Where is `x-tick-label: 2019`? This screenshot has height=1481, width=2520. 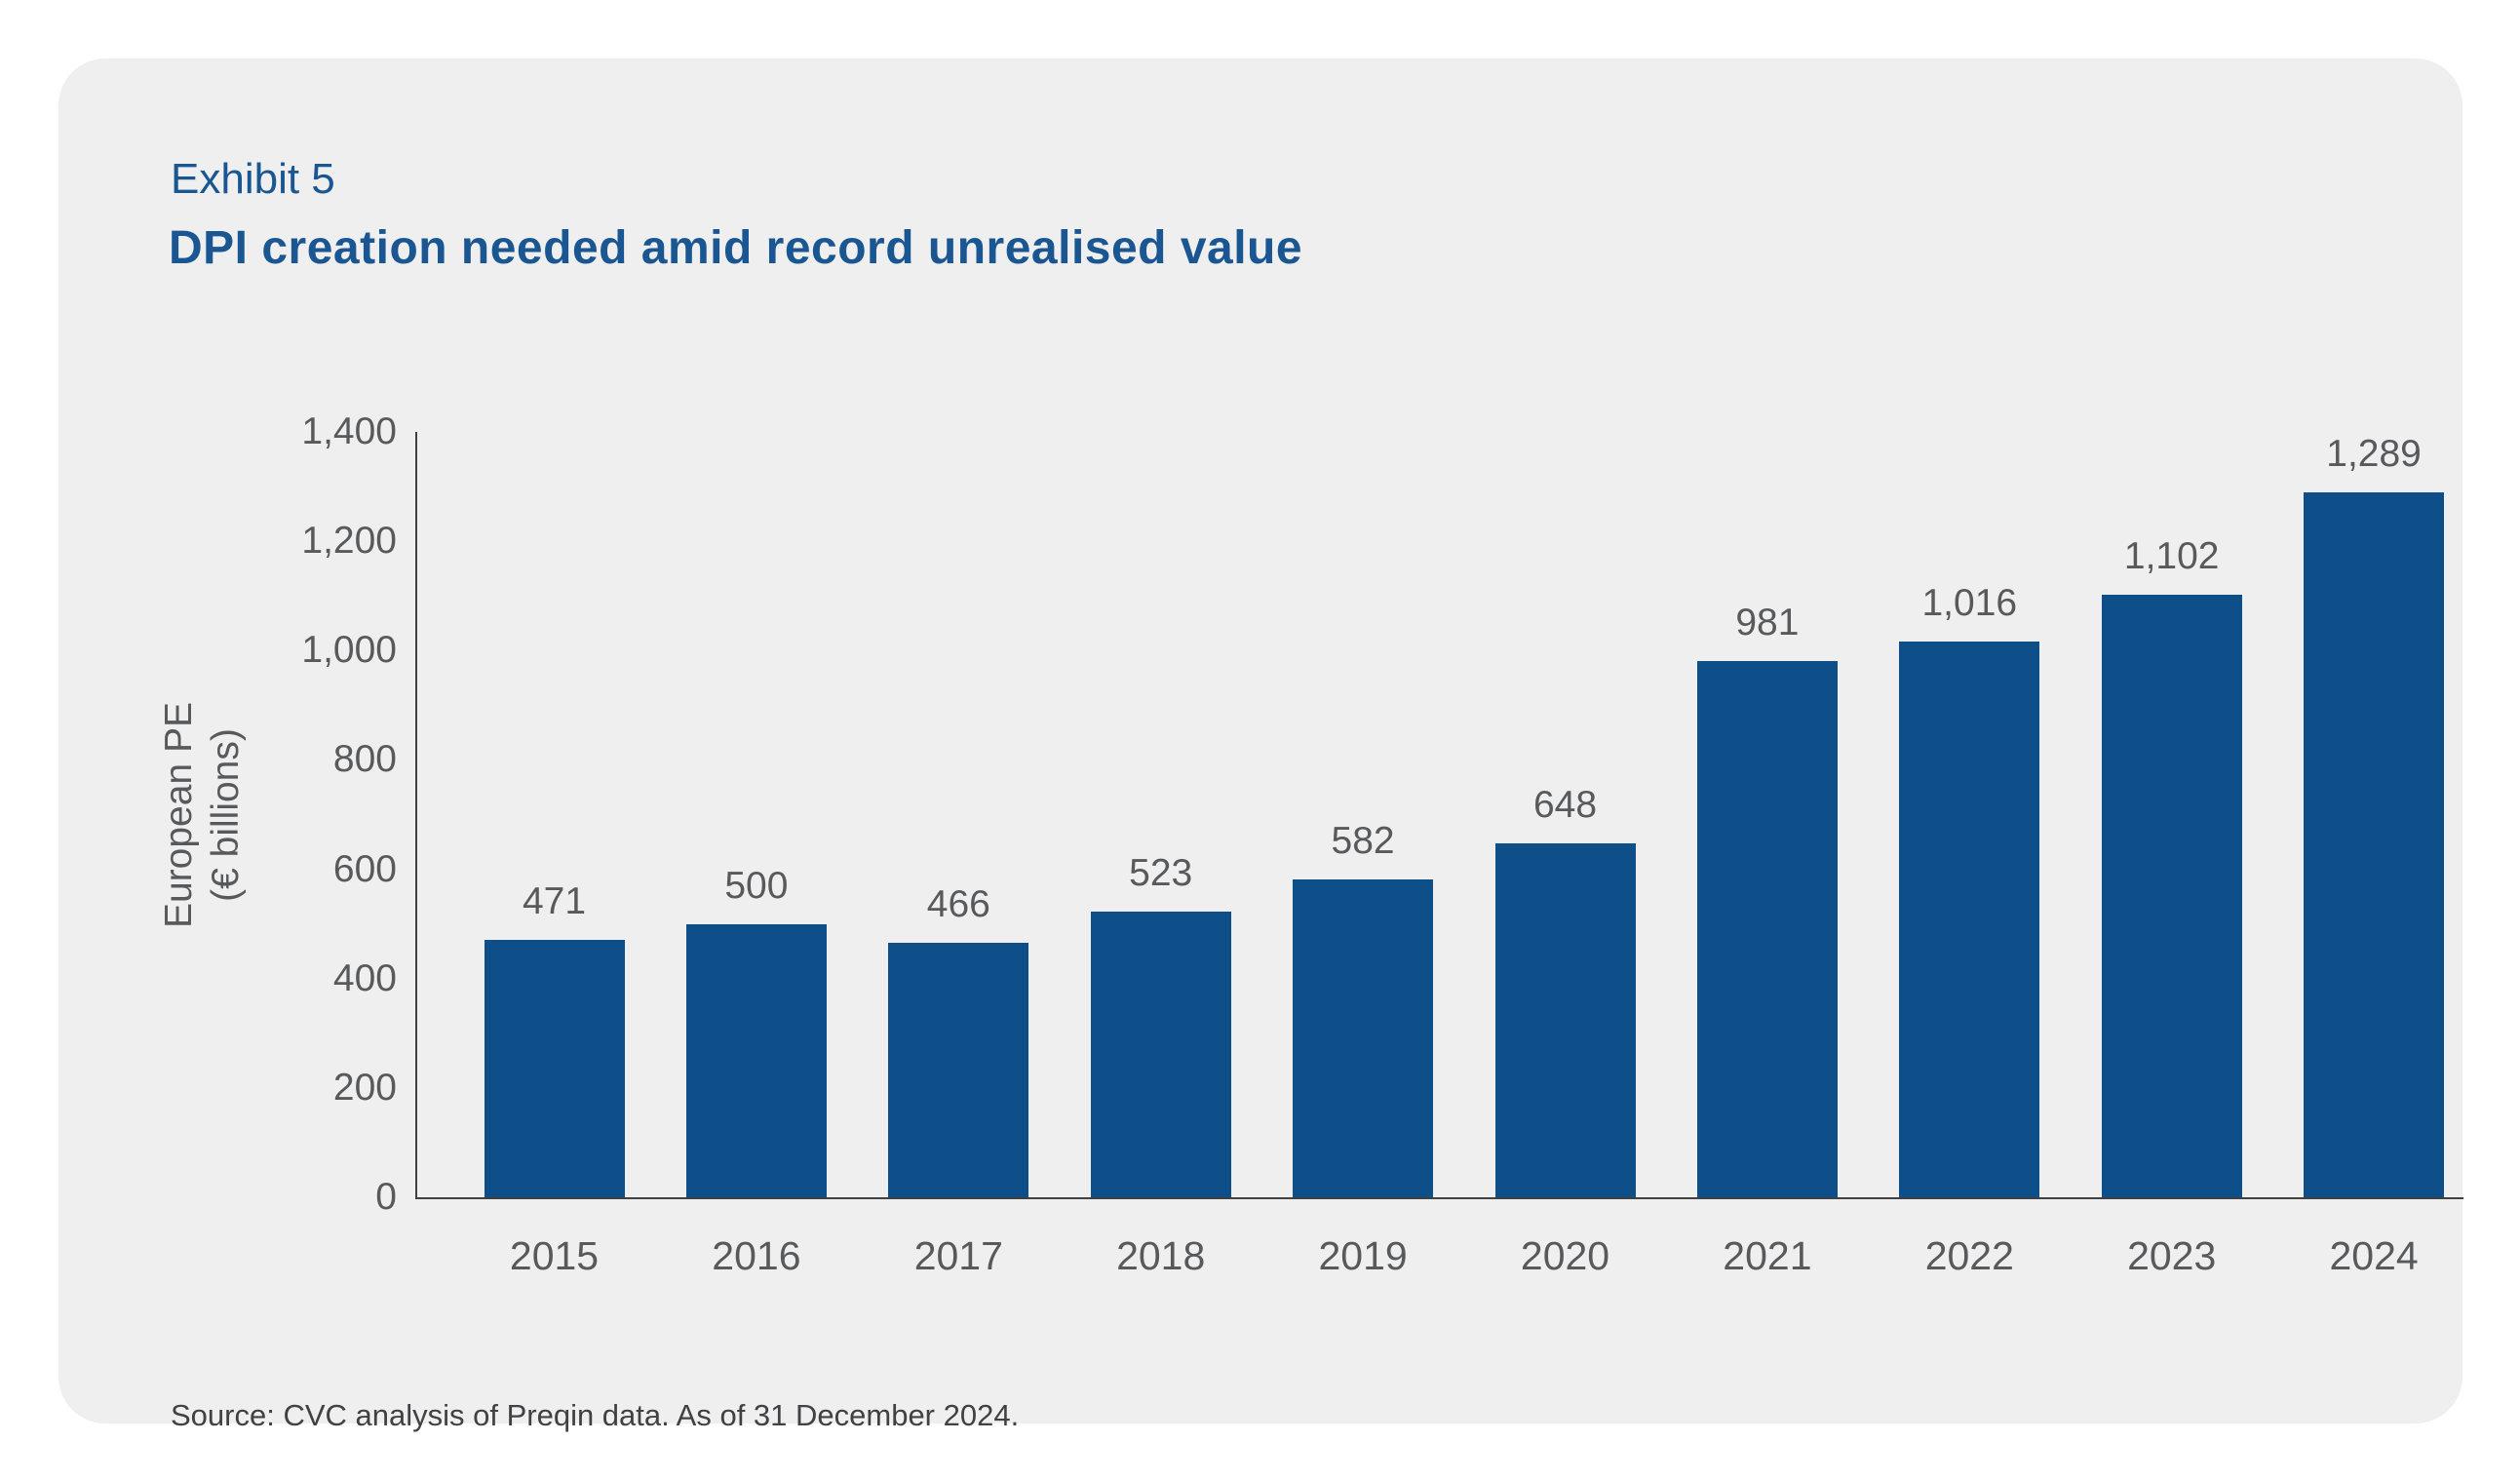 x-tick-label: 2019 is located at coordinates (1363, 1256).